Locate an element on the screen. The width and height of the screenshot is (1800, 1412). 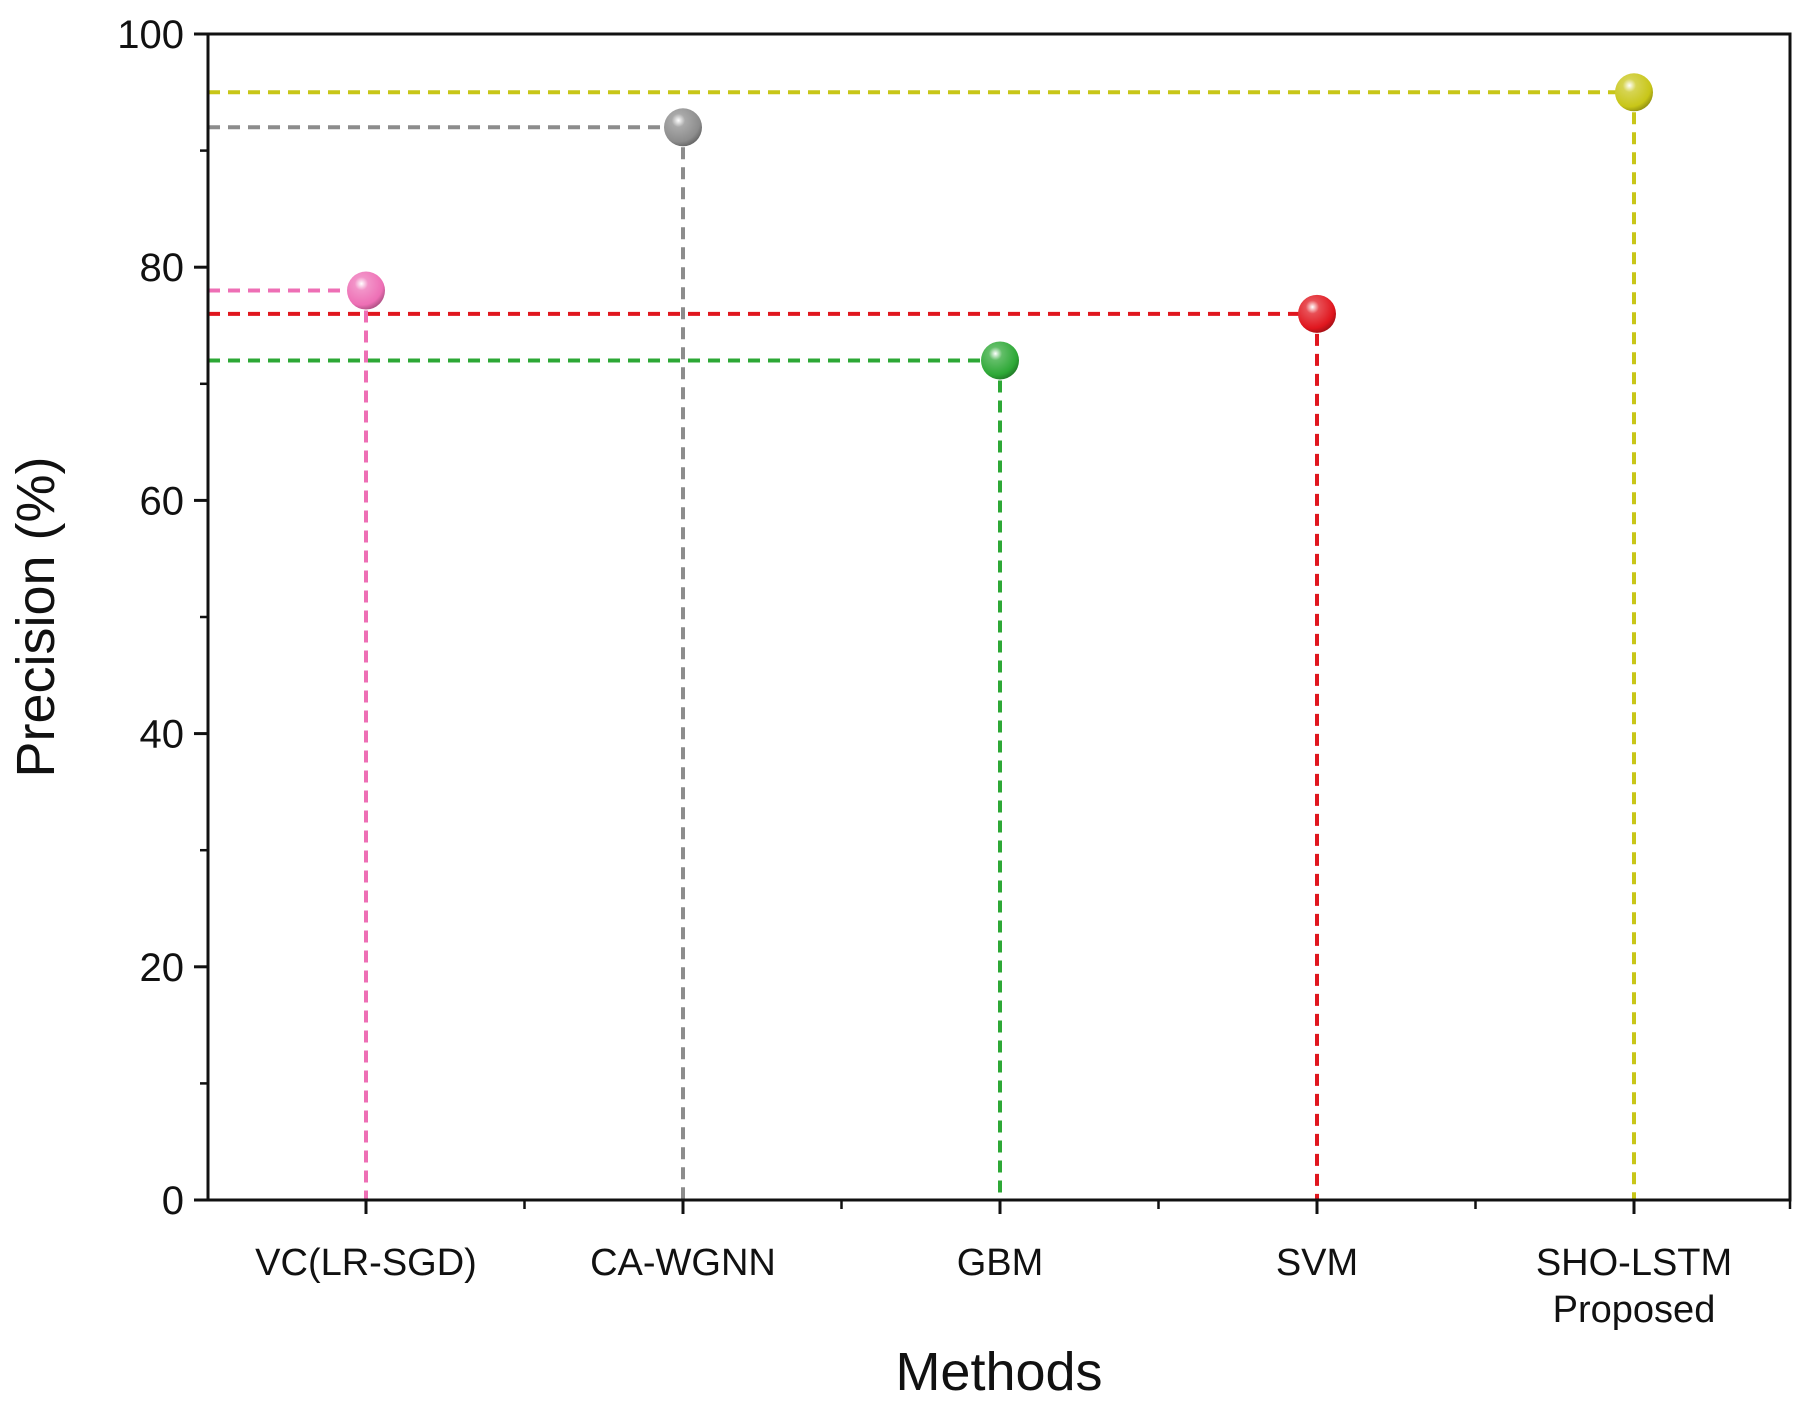
y-tick-label: 80 is located at coordinates (162, 268).